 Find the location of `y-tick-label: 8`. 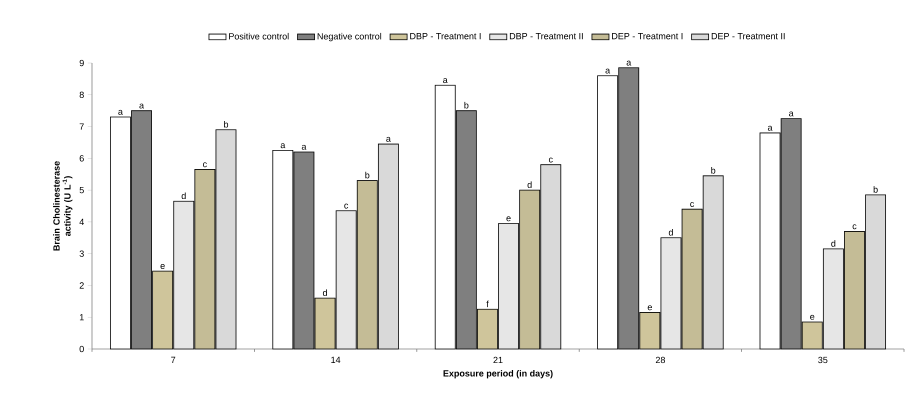

y-tick-label: 8 is located at coordinates (82, 95).